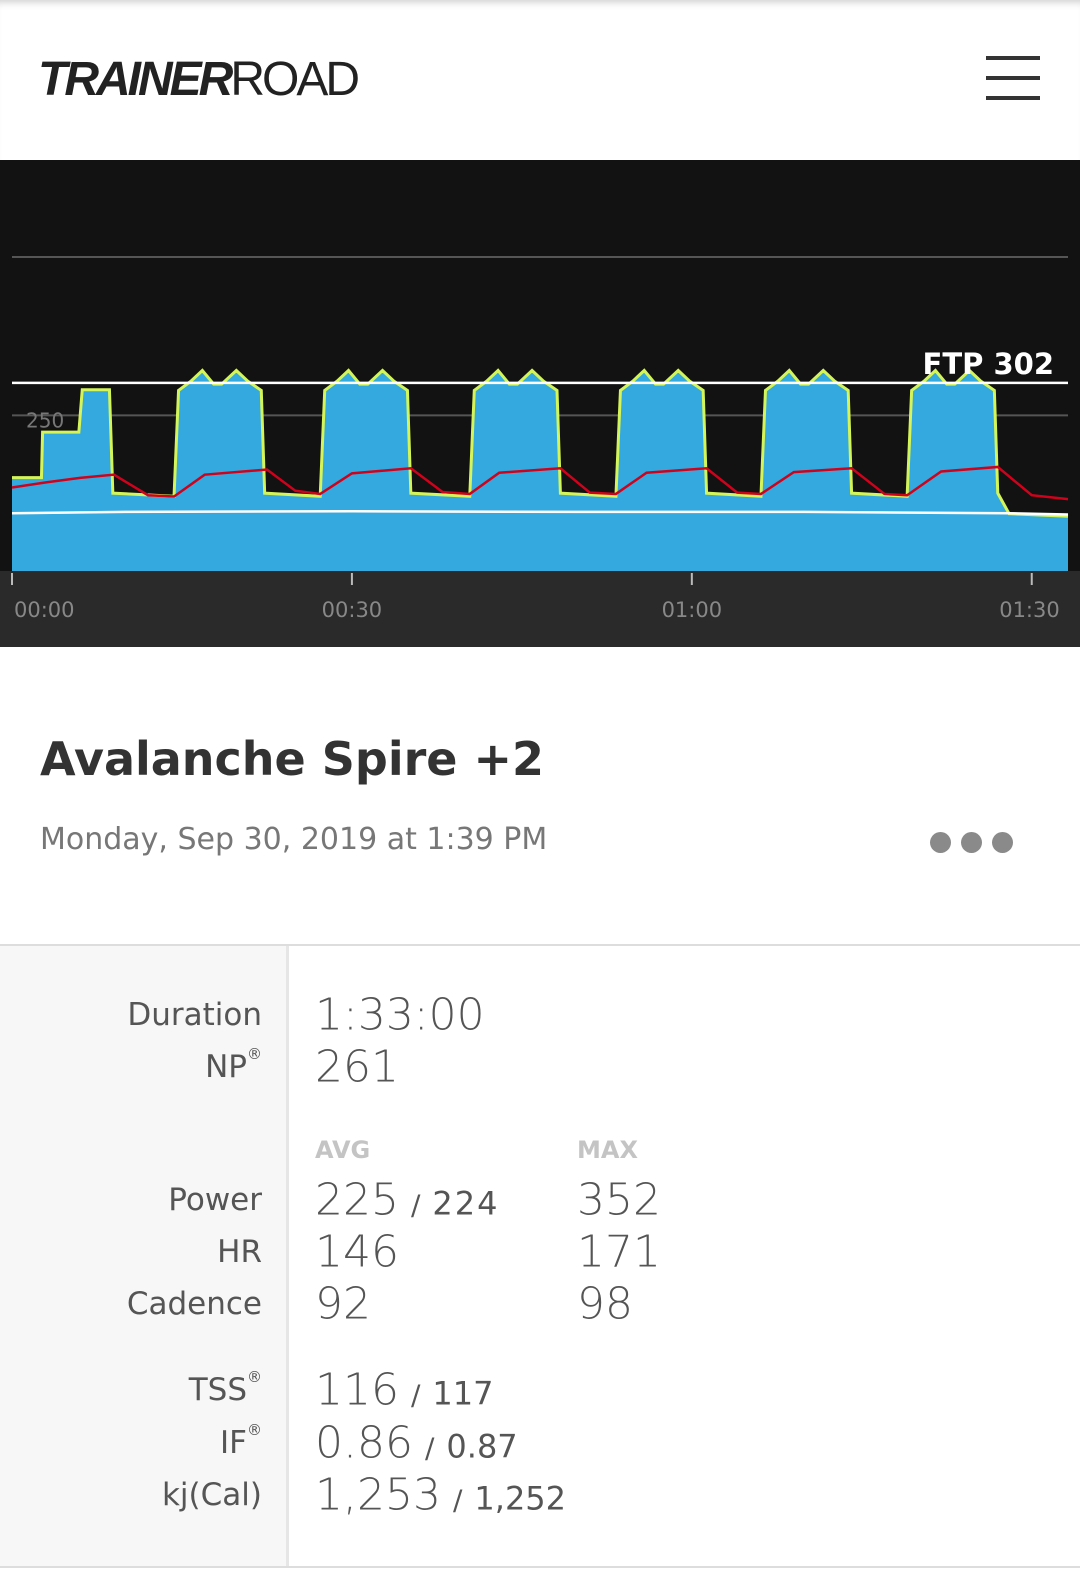  I want to click on label-text: Duration, so click(194, 1015).